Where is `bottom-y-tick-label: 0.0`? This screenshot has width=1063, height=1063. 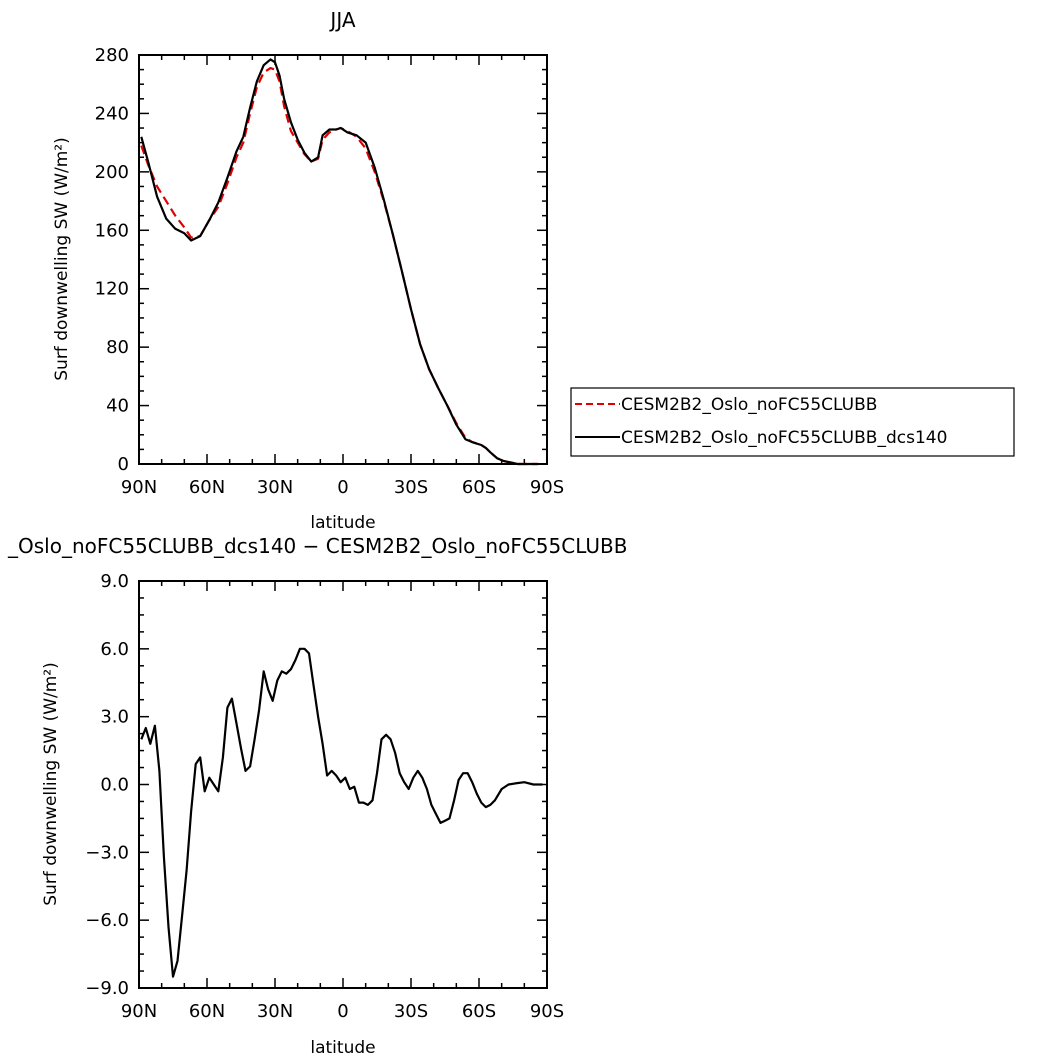 bottom-y-tick-label: 0.0 is located at coordinates (114, 785).